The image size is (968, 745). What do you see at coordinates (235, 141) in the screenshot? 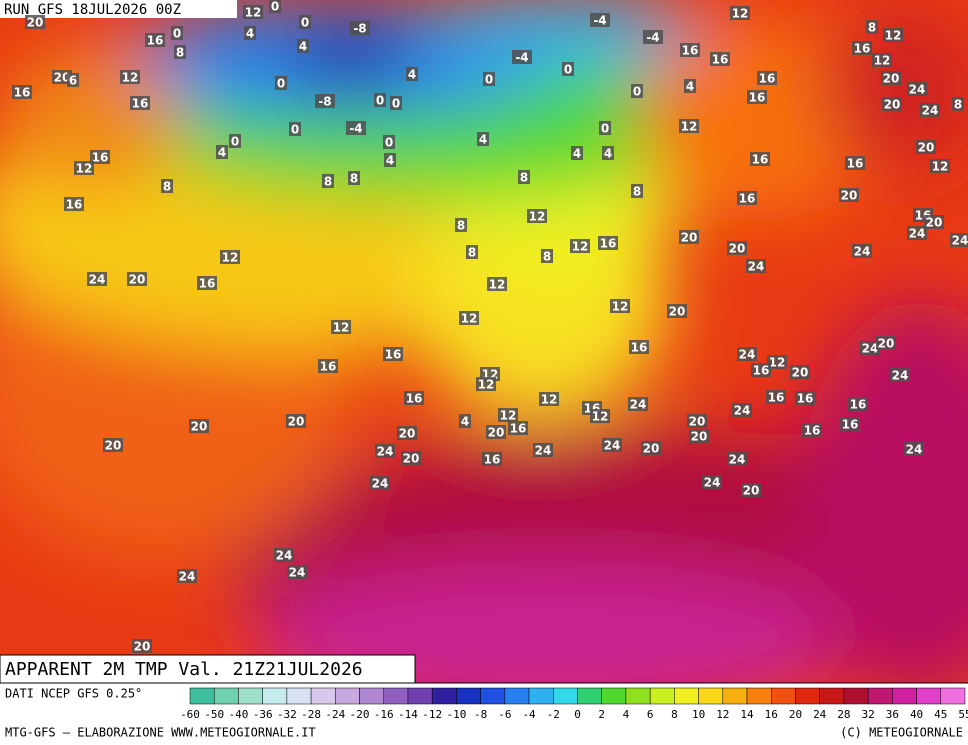
I see `value-label: 0` at bounding box center [235, 141].